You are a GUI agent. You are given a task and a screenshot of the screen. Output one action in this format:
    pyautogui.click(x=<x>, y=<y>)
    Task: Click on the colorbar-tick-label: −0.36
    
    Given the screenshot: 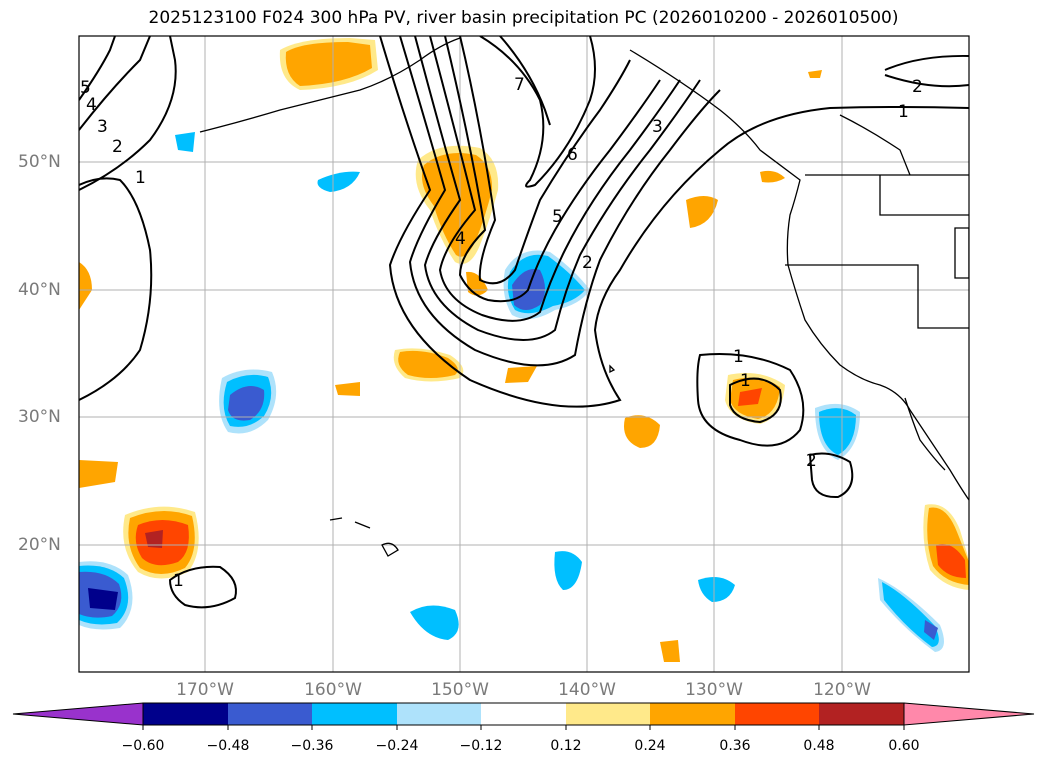 What is the action you would take?
    pyautogui.click(x=312, y=746)
    